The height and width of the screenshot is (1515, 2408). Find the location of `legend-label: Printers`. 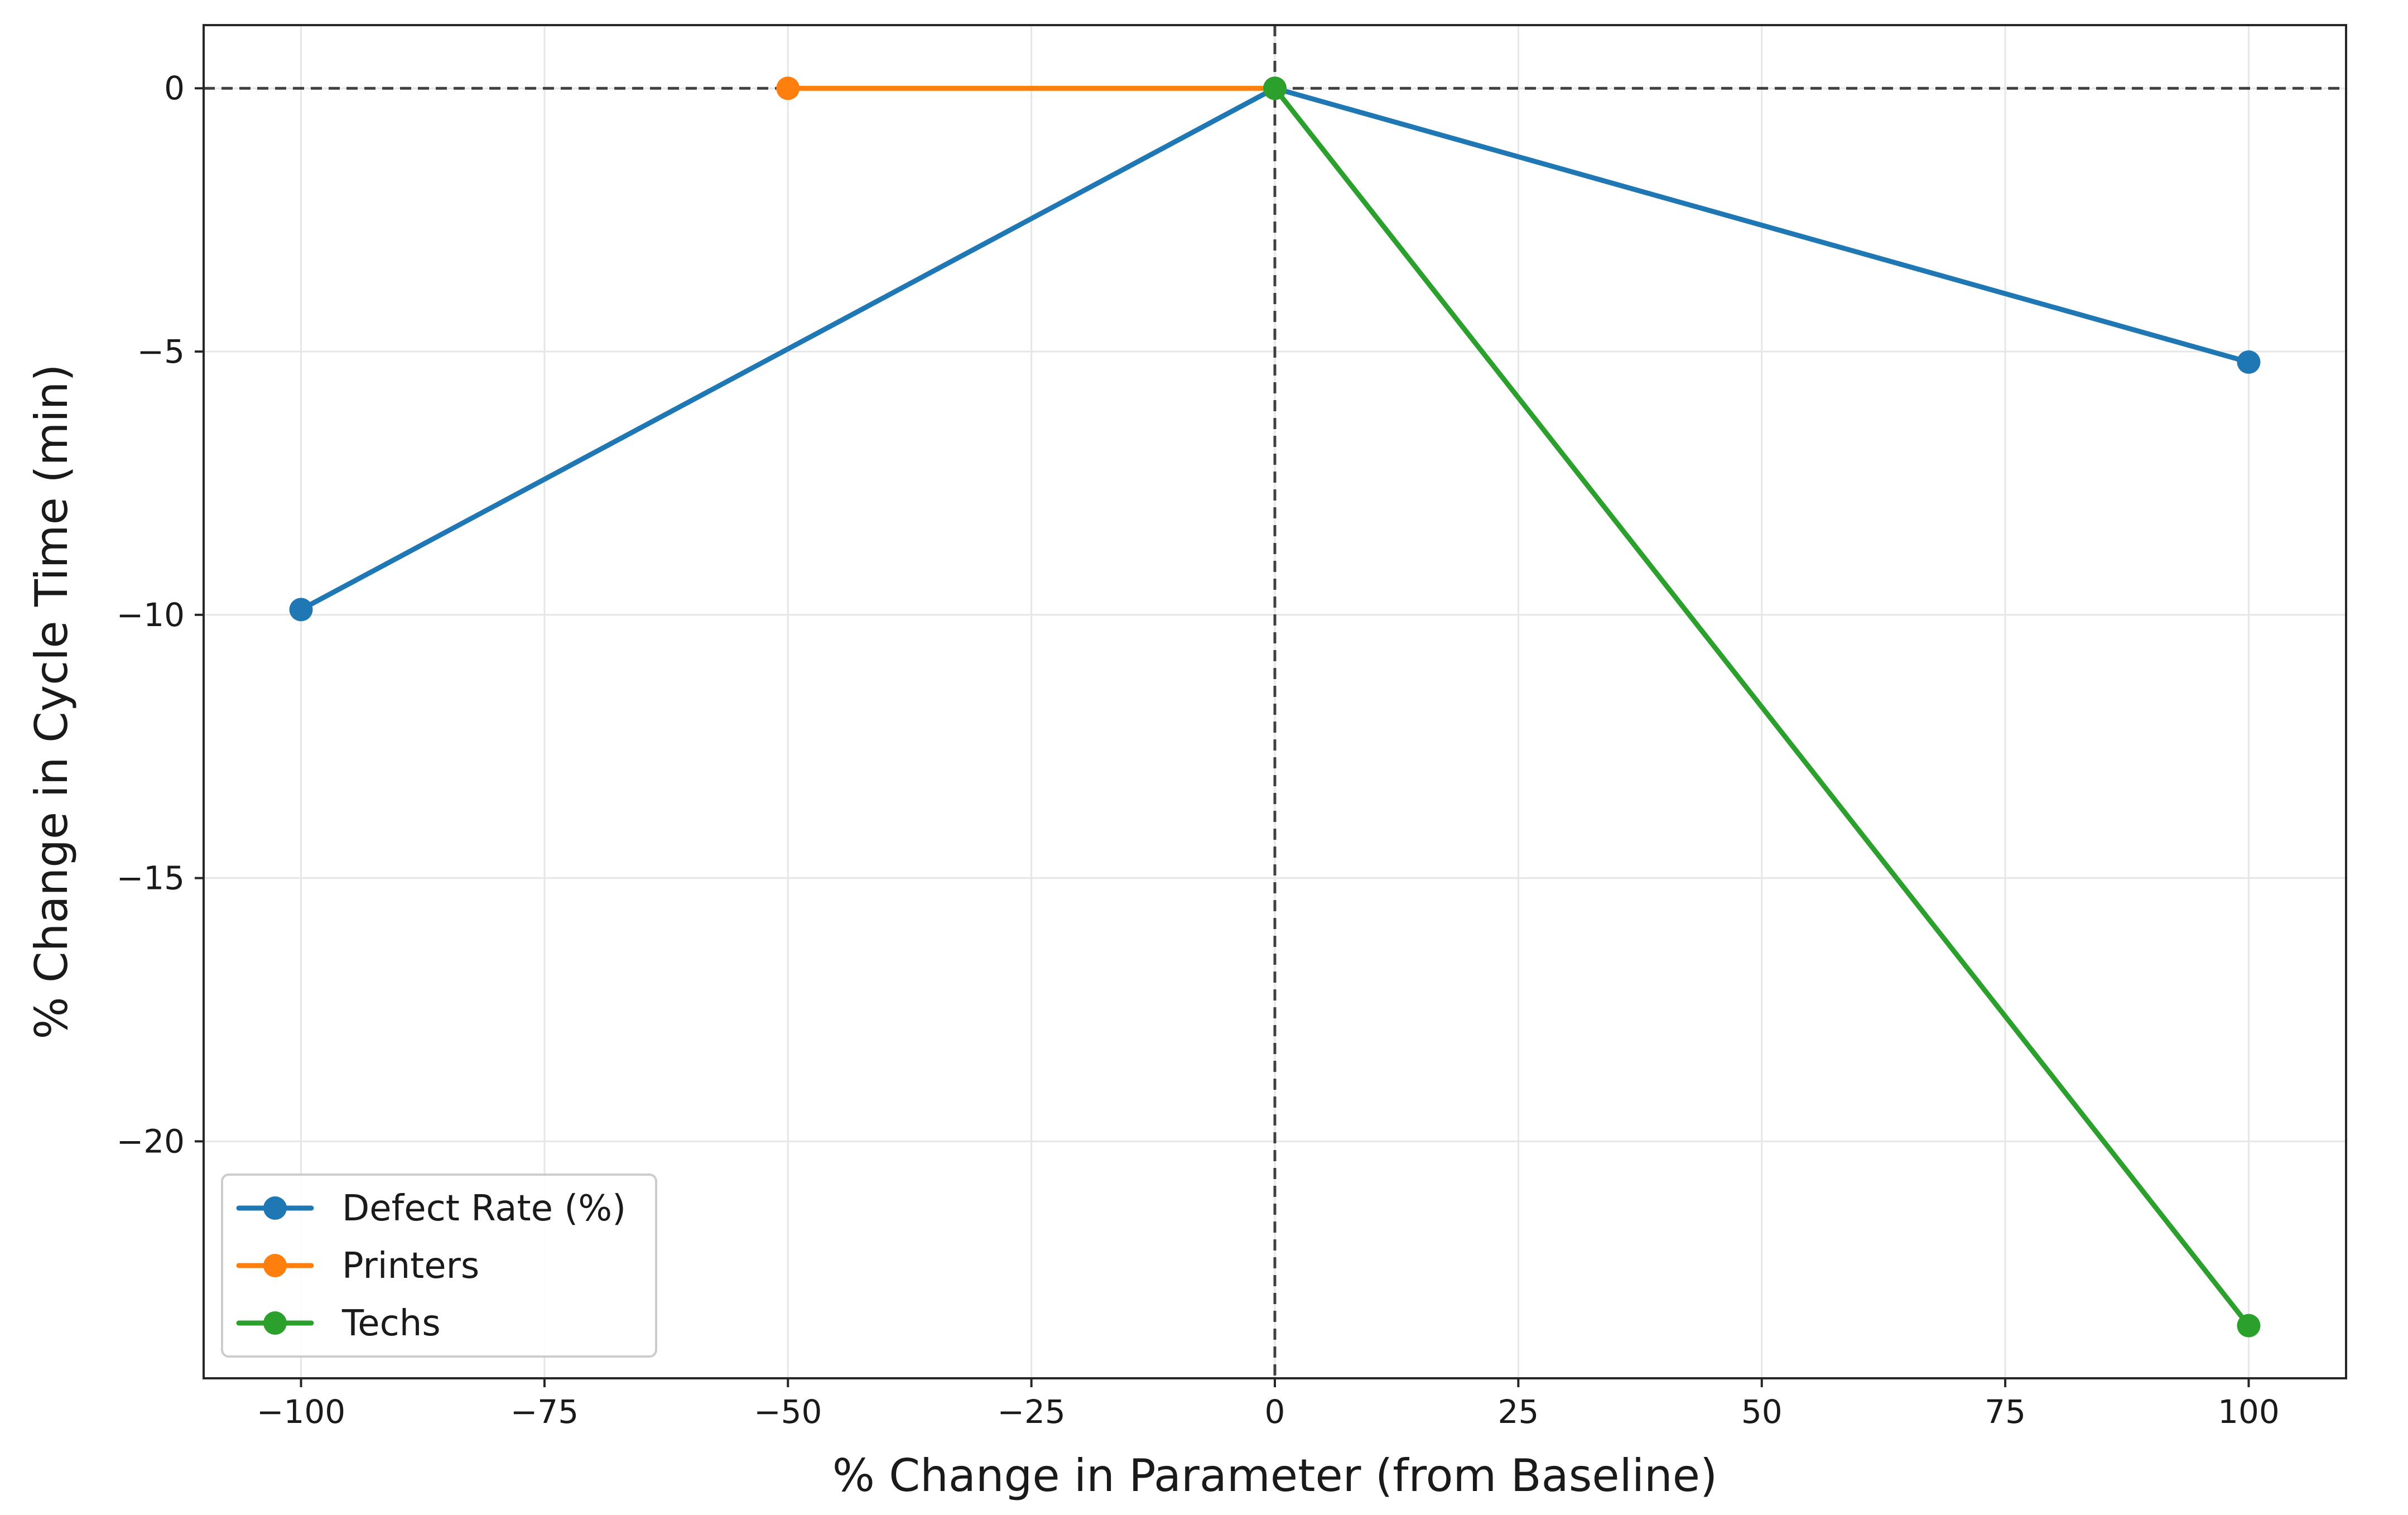

legend-label: Printers is located at coordinates (410, 1266).